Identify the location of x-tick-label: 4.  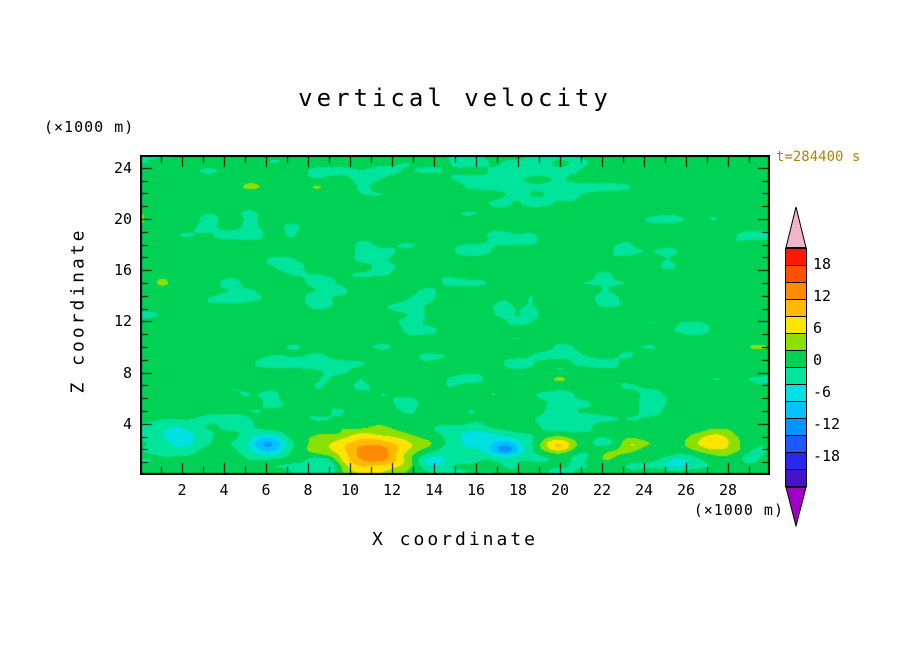
(224, 490).